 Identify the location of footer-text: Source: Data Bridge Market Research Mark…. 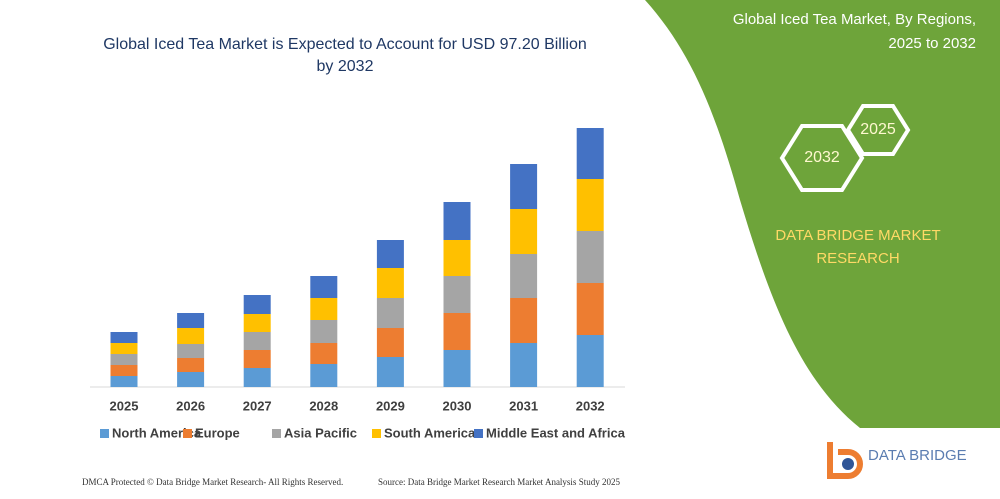
(499, 482).